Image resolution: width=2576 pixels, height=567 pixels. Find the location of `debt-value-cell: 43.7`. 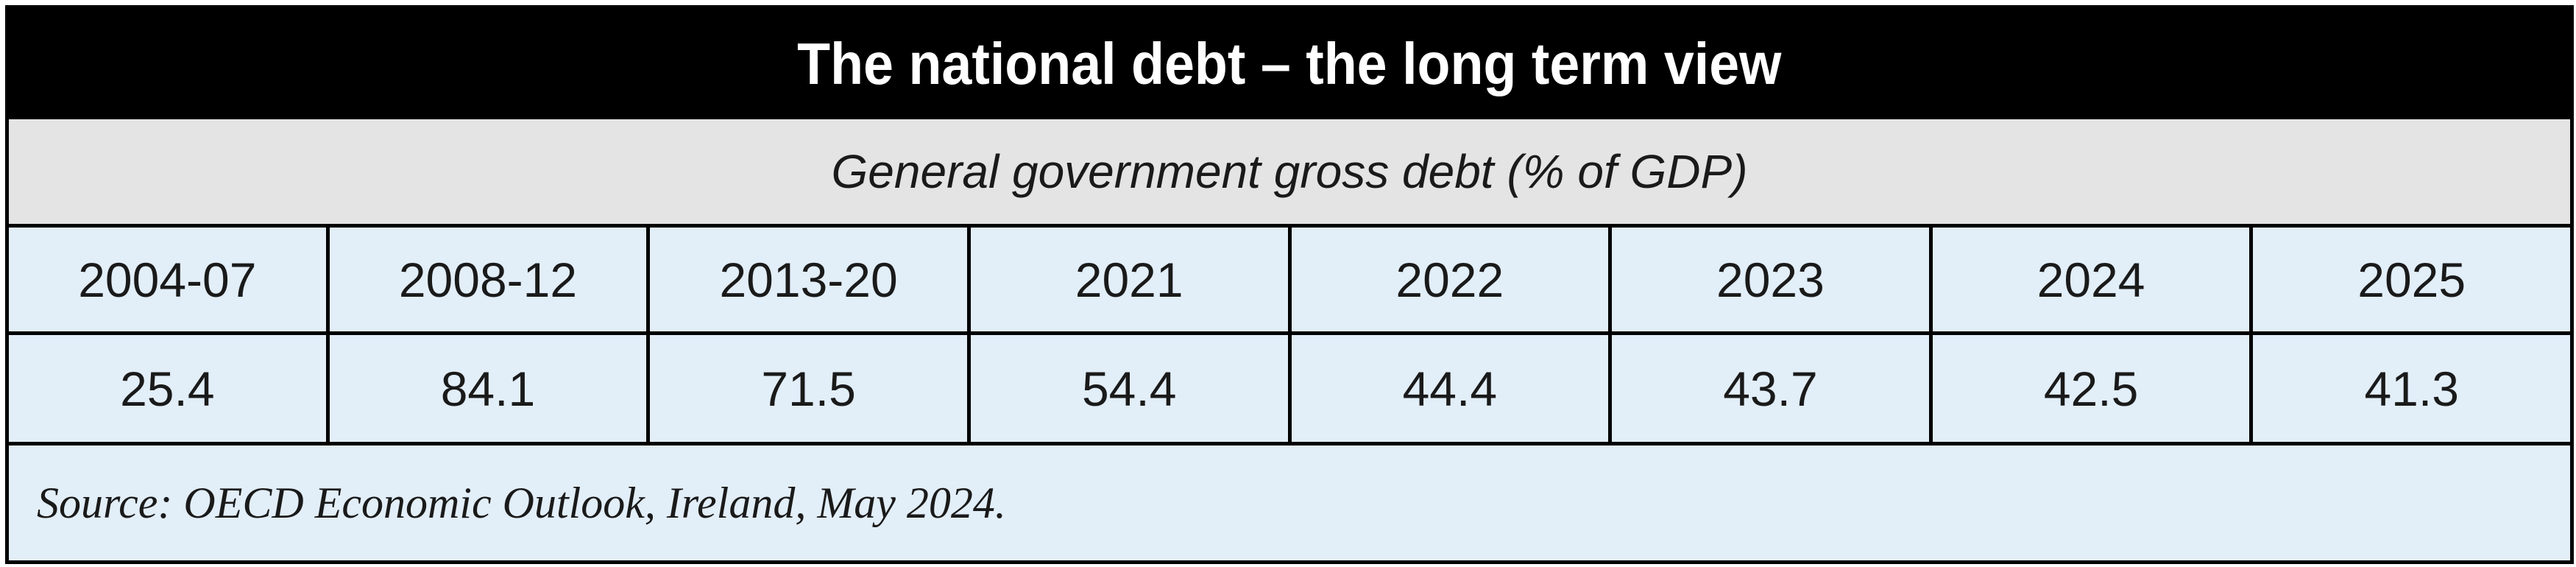

debt-value-cell: 43.7 is located at coordinates (1772, 388).